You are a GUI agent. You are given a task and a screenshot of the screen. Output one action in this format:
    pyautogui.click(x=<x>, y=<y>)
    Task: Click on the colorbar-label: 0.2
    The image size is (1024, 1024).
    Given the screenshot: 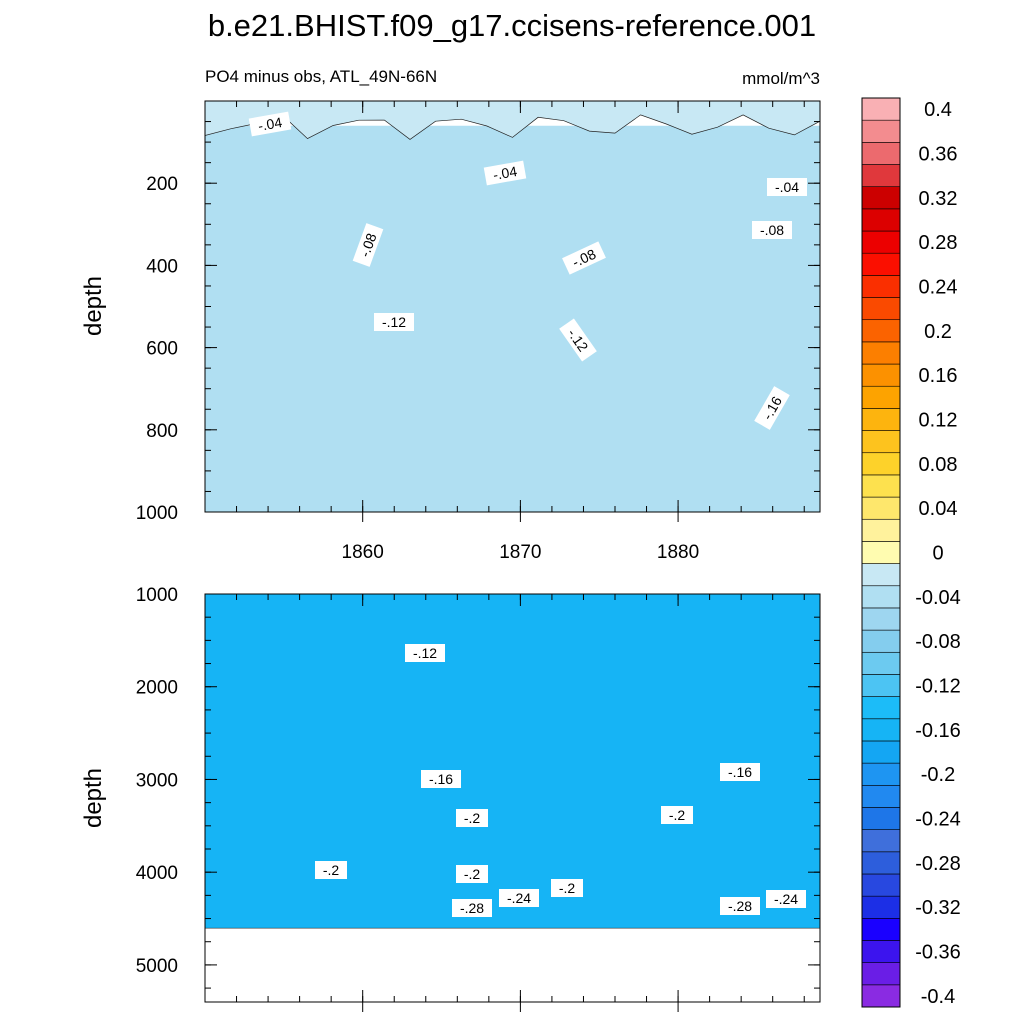 What is the action you would take?
    pyautogui.click(x=938, y=332)
    